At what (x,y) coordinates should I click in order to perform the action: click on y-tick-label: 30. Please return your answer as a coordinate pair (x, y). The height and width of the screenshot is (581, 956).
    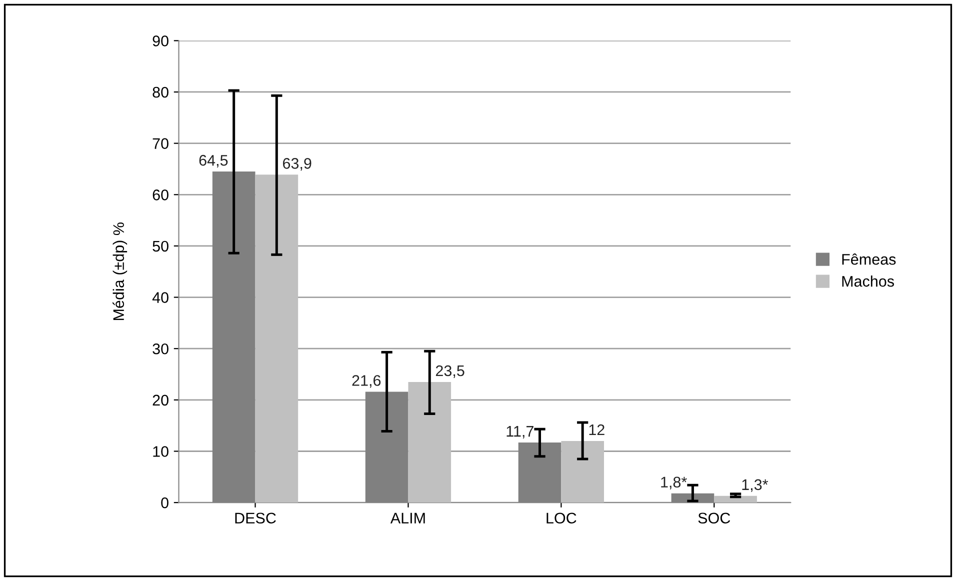
    Looking at the image, I should click on (160, 348).